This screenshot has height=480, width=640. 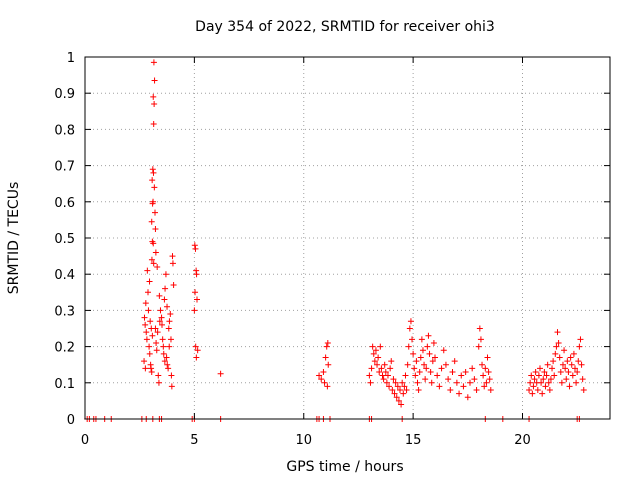 What do you see at coordinates (64, 130) in the screenshot?
I see `y-tick-label: 0.8` at bounding box center [64, 130].